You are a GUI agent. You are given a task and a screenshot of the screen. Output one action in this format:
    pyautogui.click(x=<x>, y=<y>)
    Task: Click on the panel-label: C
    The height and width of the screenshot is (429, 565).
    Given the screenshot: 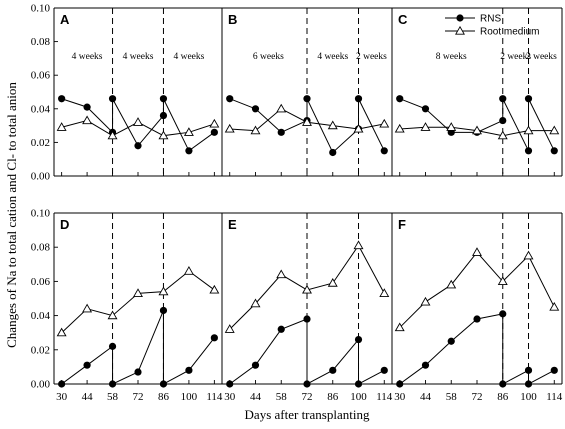 What is the action you would take?
    pyautogui.click(x=403, y=19)
    